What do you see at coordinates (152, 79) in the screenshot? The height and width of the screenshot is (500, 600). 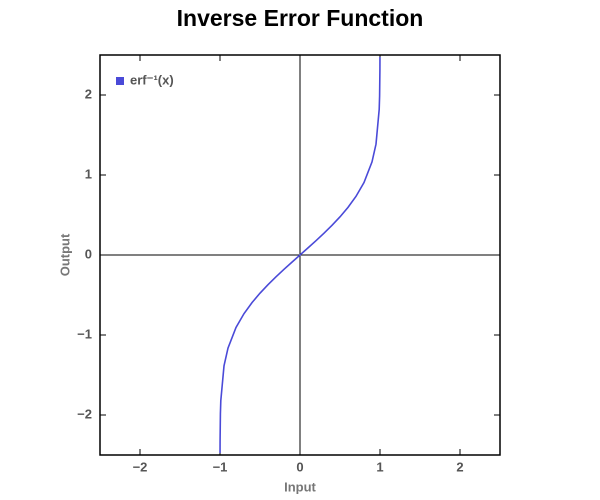 I see `legend-label: erf⁻¹(x)` at bounding box center [152, 79].